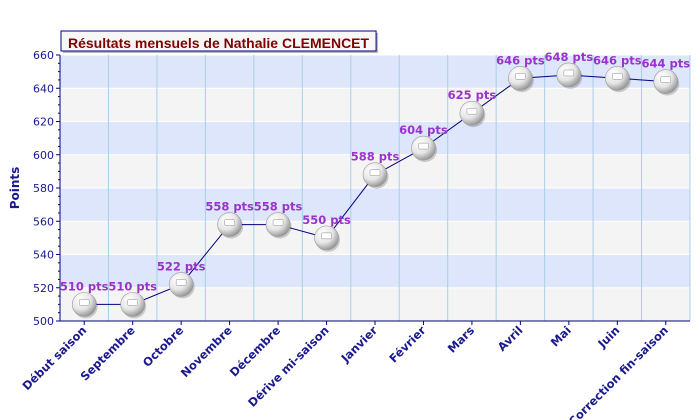  What do you see at coordinates (665, 64) in the screenshot?
I see `data-label: 644 pts` at bounding box center [665, 64].